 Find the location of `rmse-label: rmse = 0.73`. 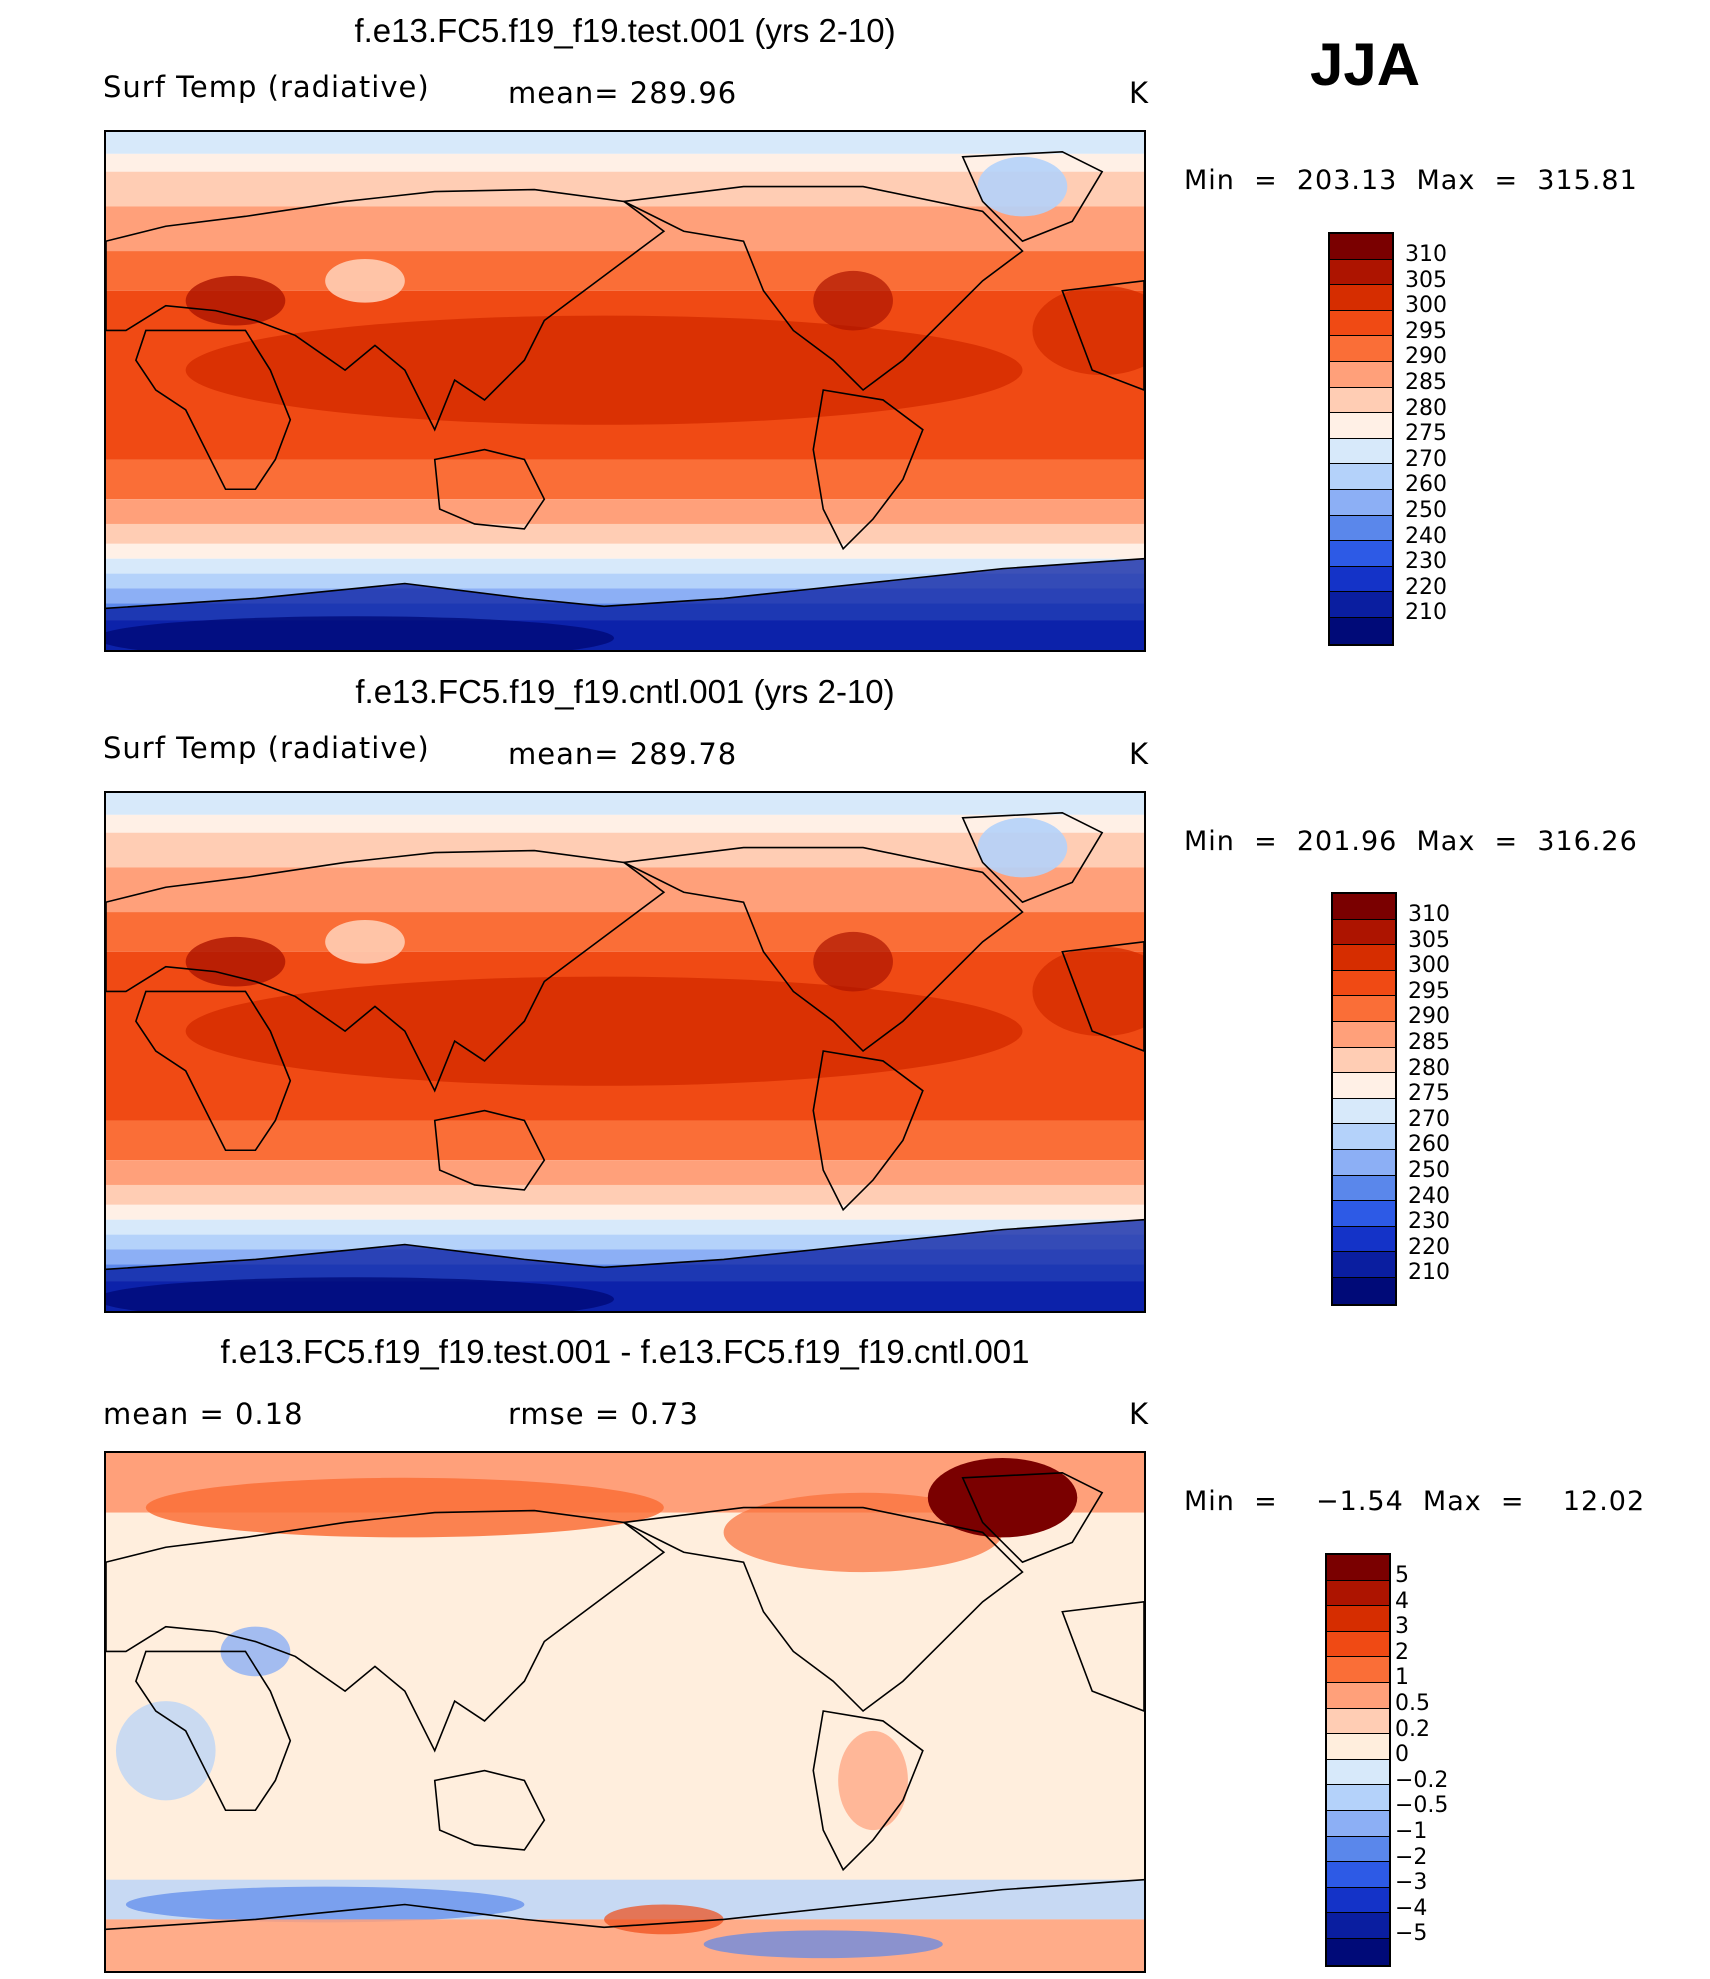

rmse-label: rmse = 0.73 is located at coordinates (603, 1414).